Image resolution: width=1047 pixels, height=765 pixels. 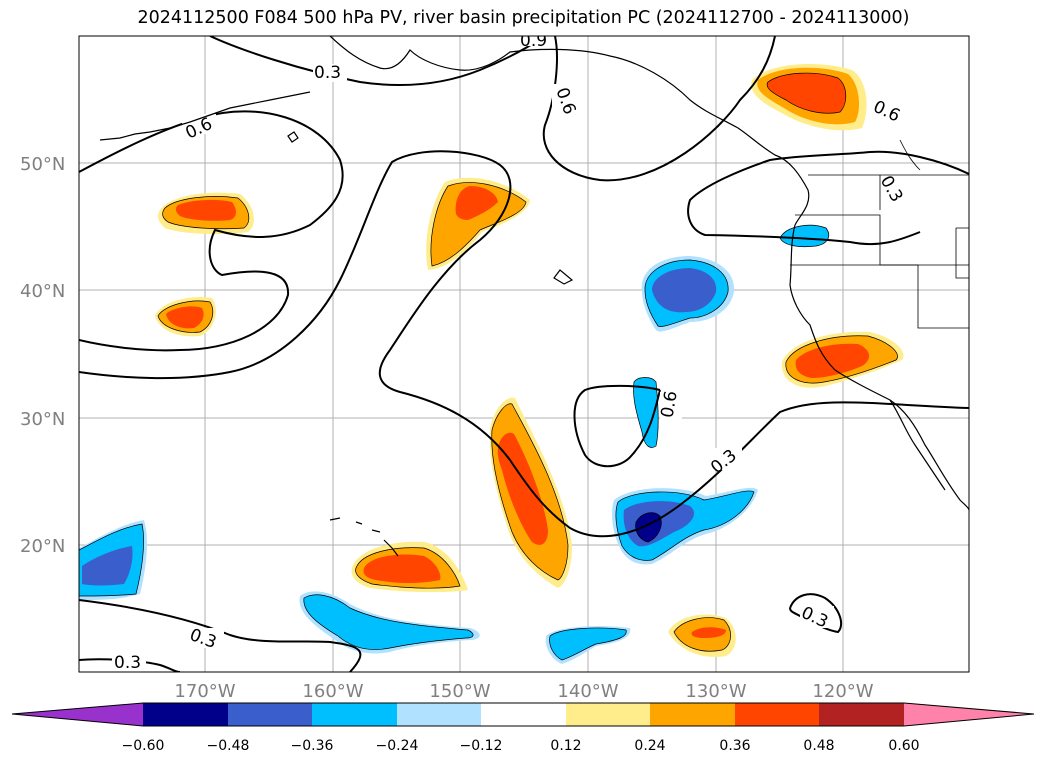 What do you see at coordinates (388, 622) in the screenshot?
I see `precip-region-blue-band-sky` at bounding box center [388, 622].